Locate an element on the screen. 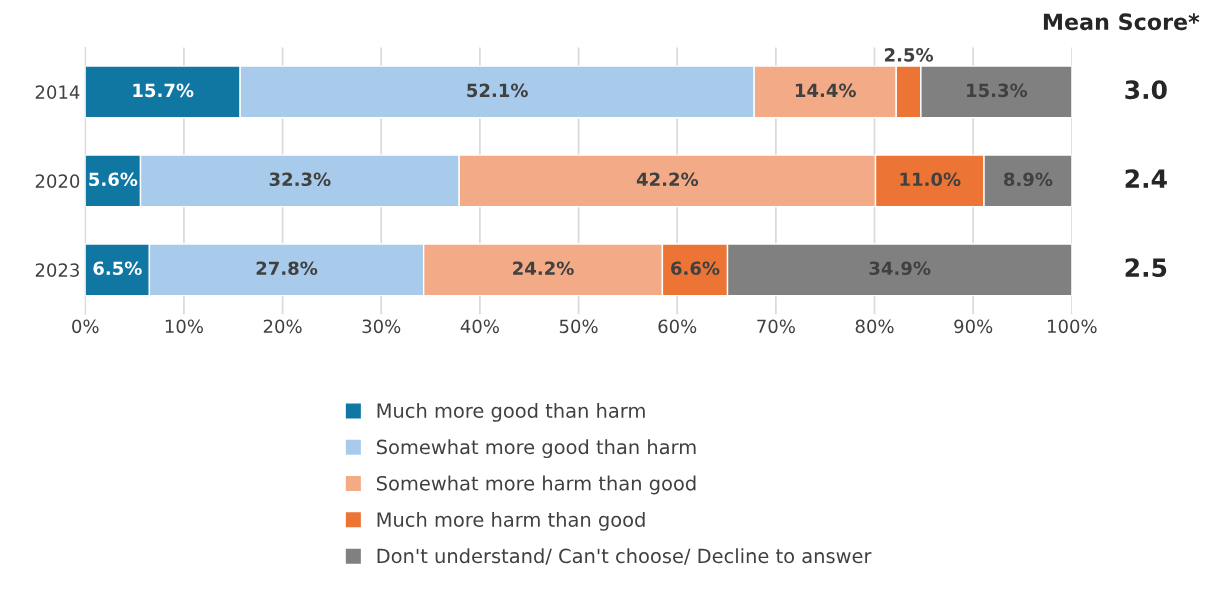 The image size is (1218, 593). data-label: 42.2% is located at coordinates (667, 179).